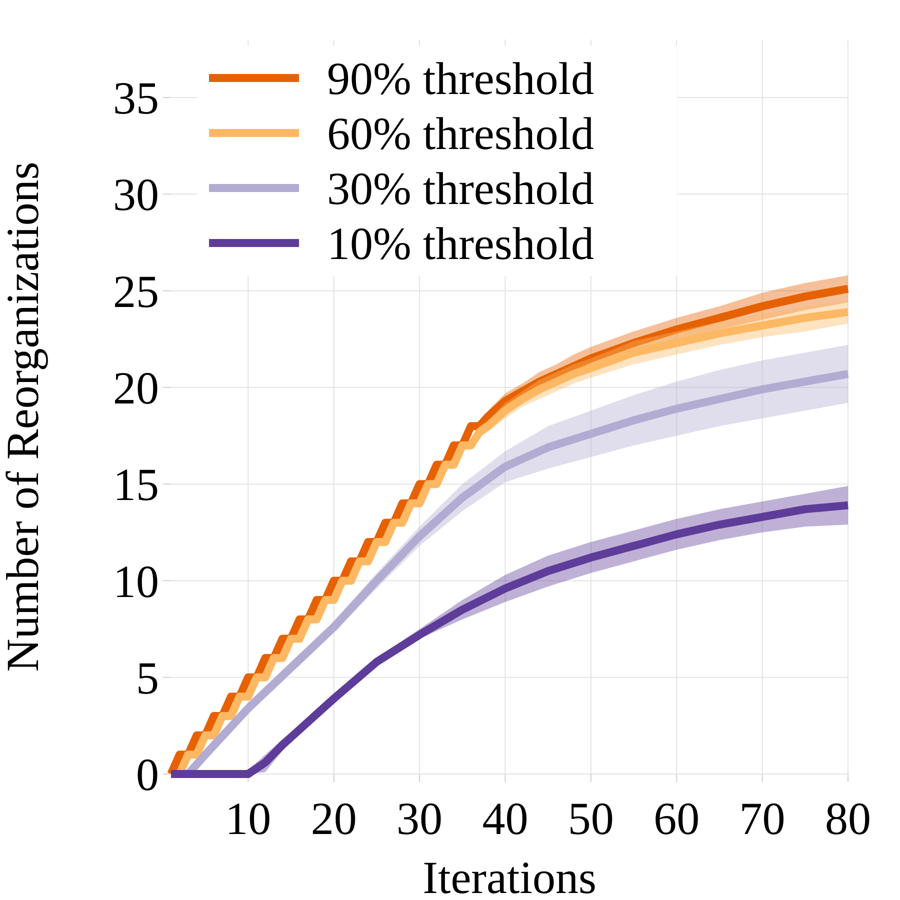 The image size is (900, 900). What do you see at coordinates (419, 818) in the screenshot?
I see `x-tick-label: 30` at bounding box center [419, 818].